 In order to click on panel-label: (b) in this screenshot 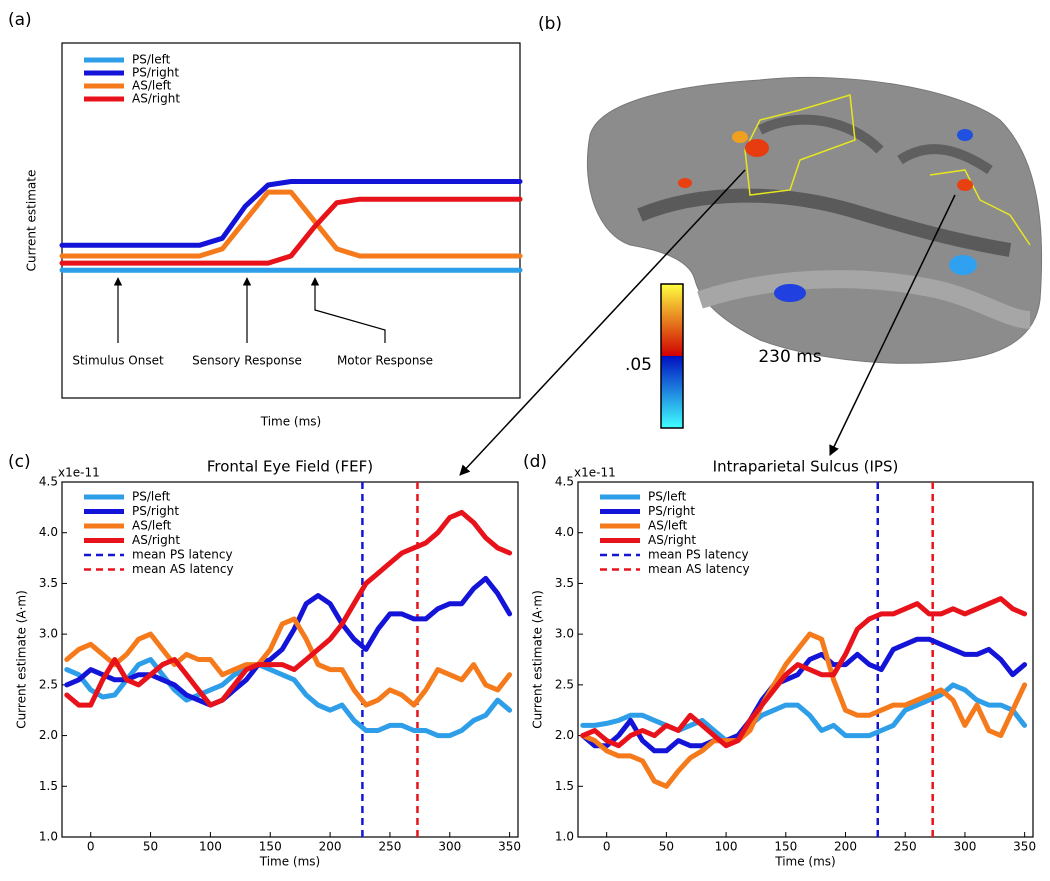, I will do `click(550, 24)`.